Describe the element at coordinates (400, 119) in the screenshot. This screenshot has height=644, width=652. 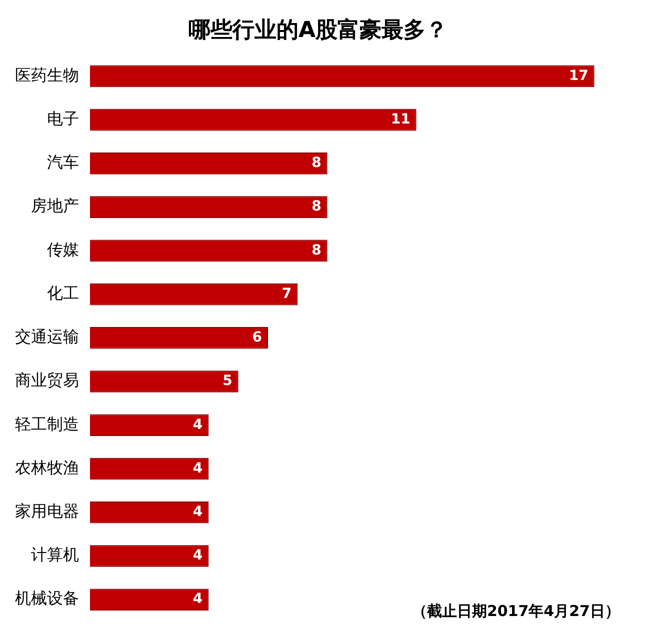
I see `data-label: 11` at that location.